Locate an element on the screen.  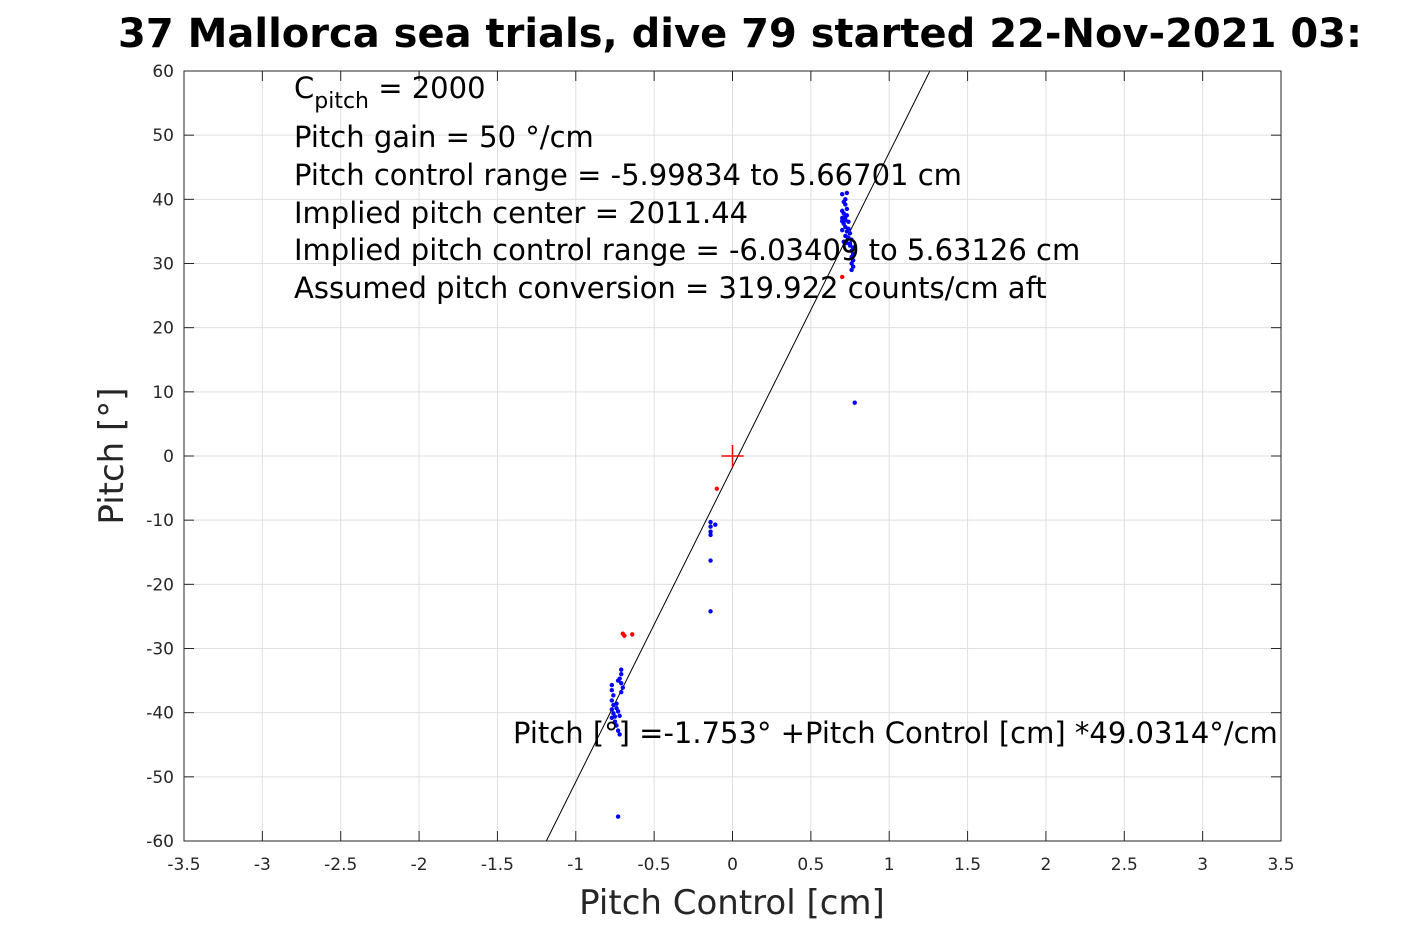
annotation-c-pitch: Cpitch = 2000 is located at coordinates (390, 92).